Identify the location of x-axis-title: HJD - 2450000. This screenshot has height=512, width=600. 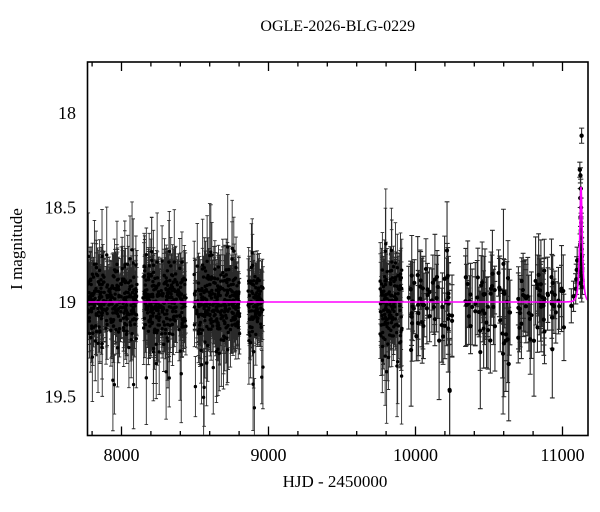
(335, 481).